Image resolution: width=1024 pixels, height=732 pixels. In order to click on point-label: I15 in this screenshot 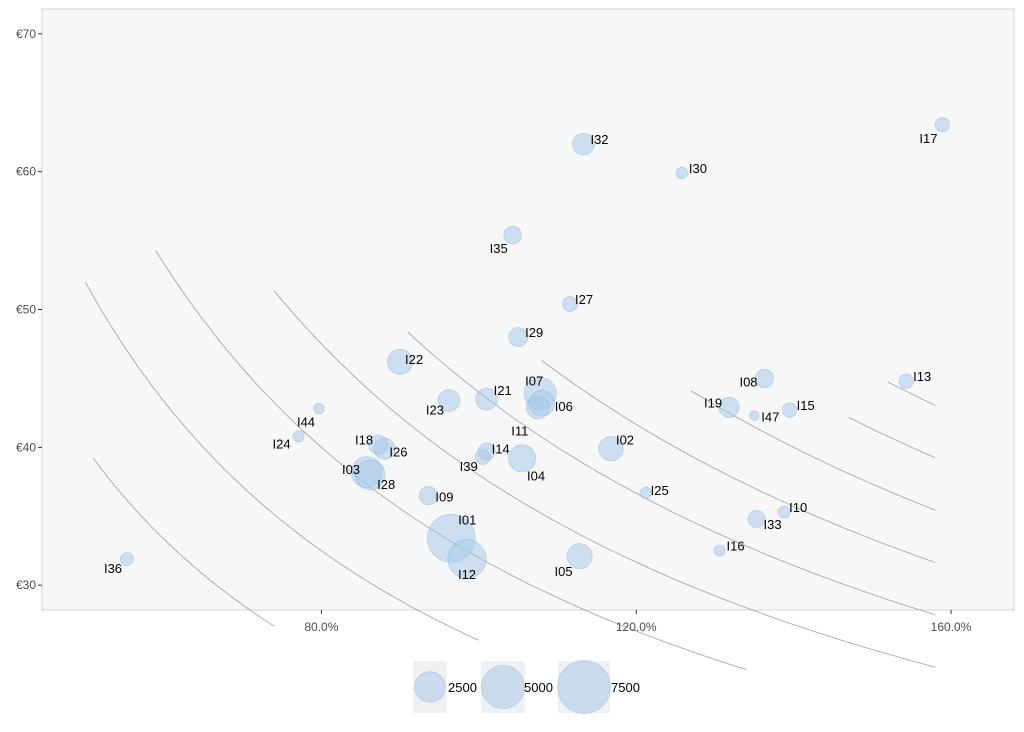, I will do `click(806, 405)`.